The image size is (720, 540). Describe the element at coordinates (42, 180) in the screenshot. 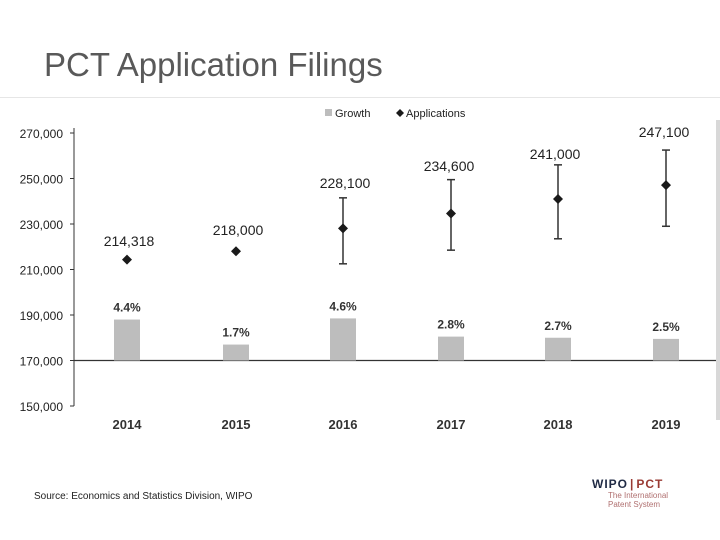

I see `y-tick-label: 250,000` at that location.